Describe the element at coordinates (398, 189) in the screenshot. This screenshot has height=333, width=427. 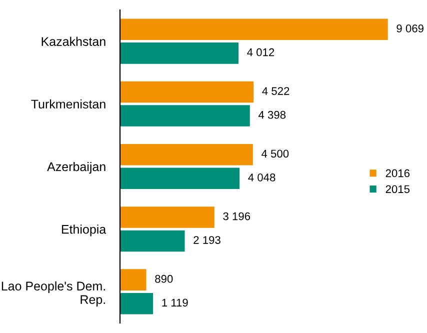
I see `legend-label: 2015` at that location.